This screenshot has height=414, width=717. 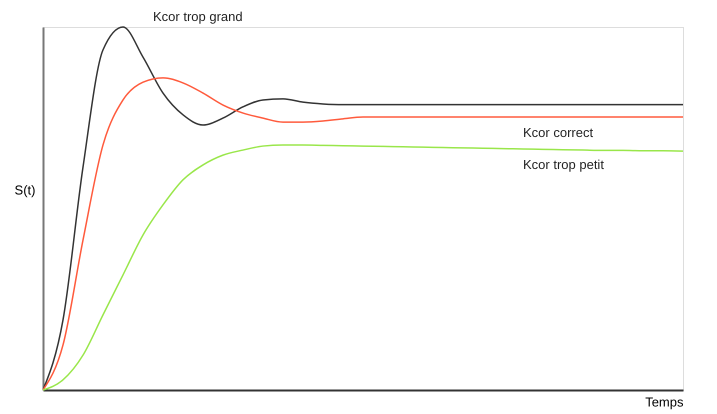 I want to click on series-label: Kcor trop grand, so click(x=198, y=16).